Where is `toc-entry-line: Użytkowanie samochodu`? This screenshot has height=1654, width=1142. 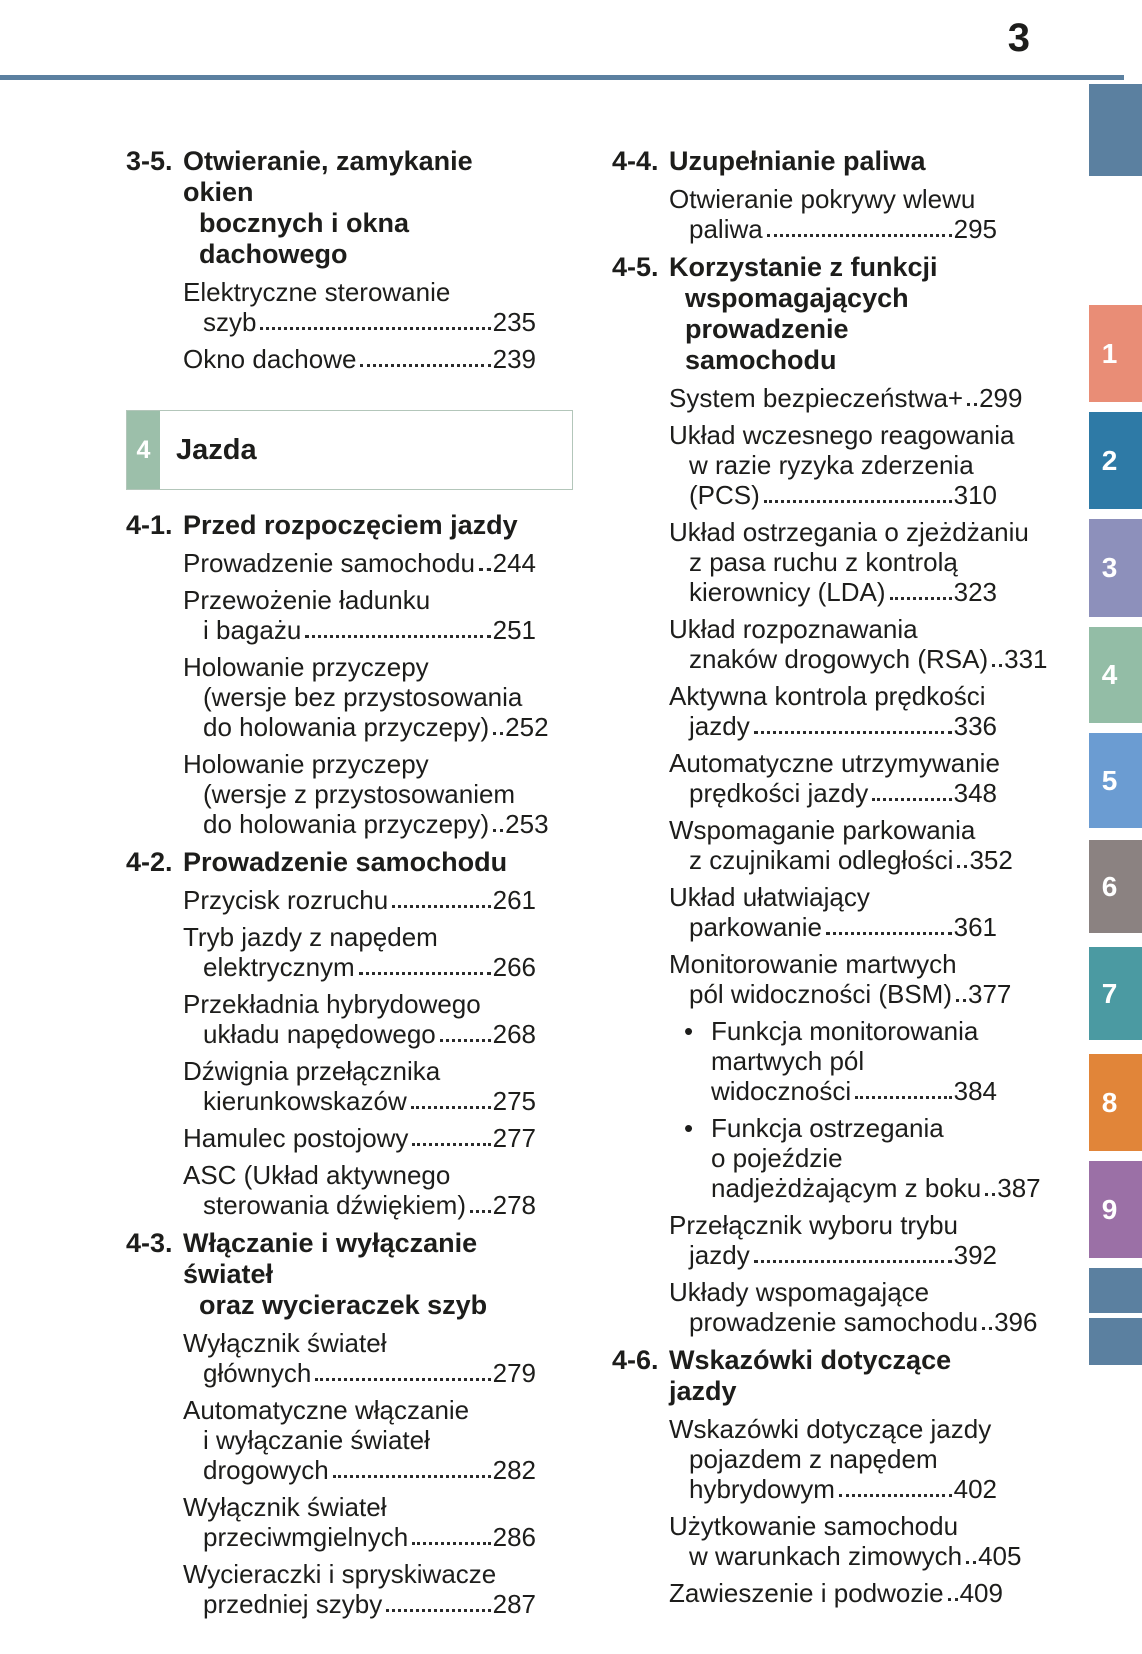 toc-entry-line: Użytkowanie samochodu is located at coordinates (804, 1526).